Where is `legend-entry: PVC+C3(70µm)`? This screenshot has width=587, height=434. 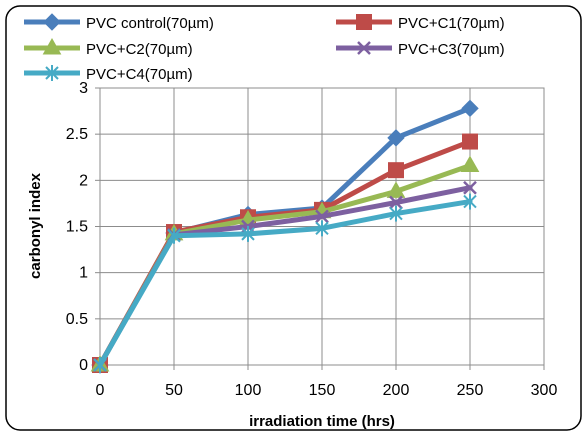 legend-entry: PVC+C3(70µm) is located at coordinates (420, 49).